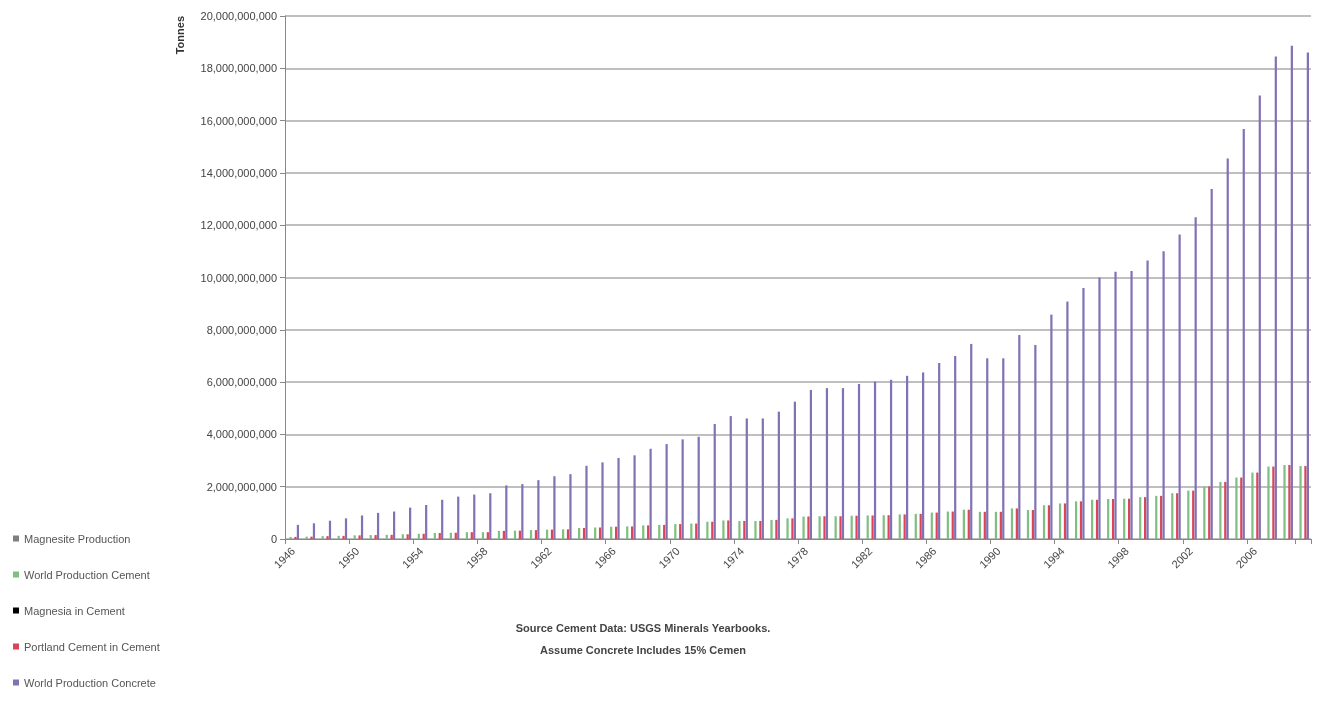 Image resolution: width=1319 pixels, height=701 pixels. I want to click on legend-label: Magnesite Production, so click(77, 538).